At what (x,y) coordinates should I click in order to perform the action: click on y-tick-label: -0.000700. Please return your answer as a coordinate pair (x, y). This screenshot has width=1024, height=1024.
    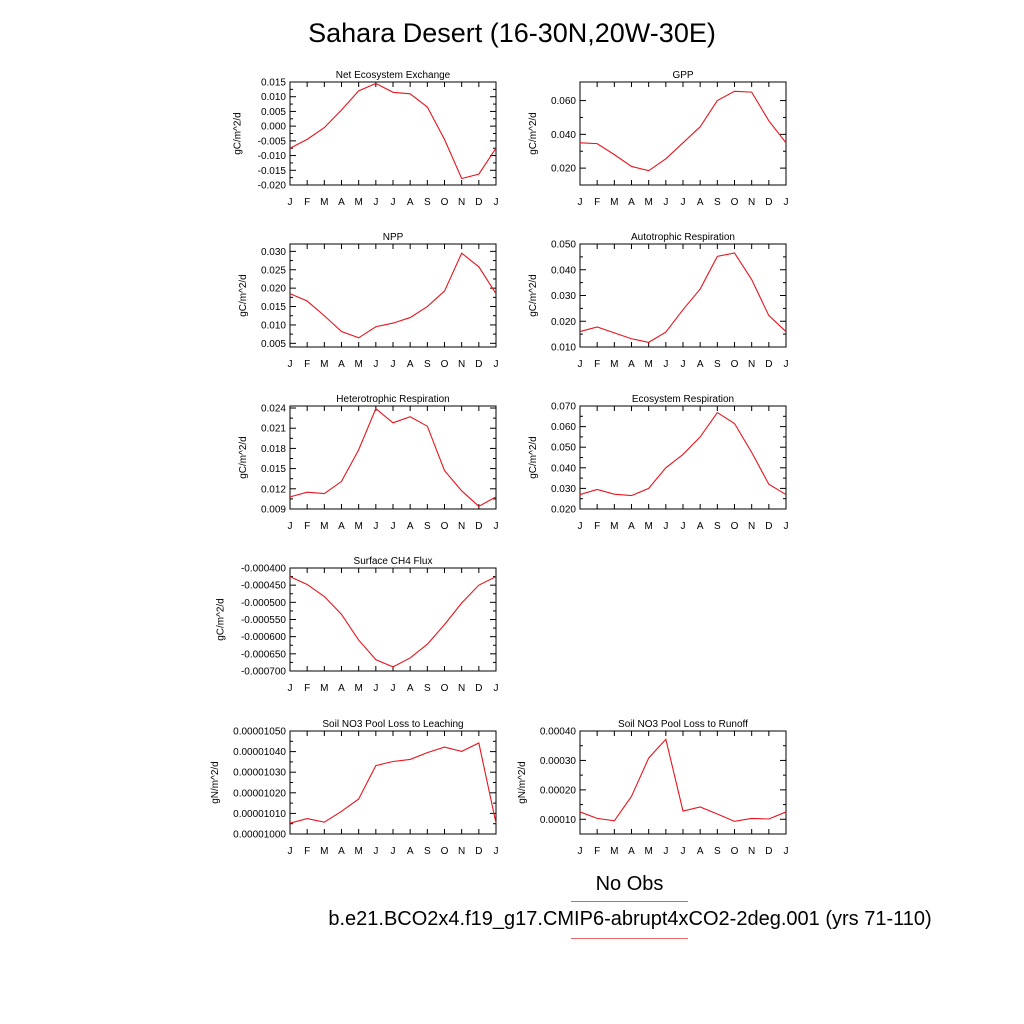
    Looking at the image, I should click on (263, 672).